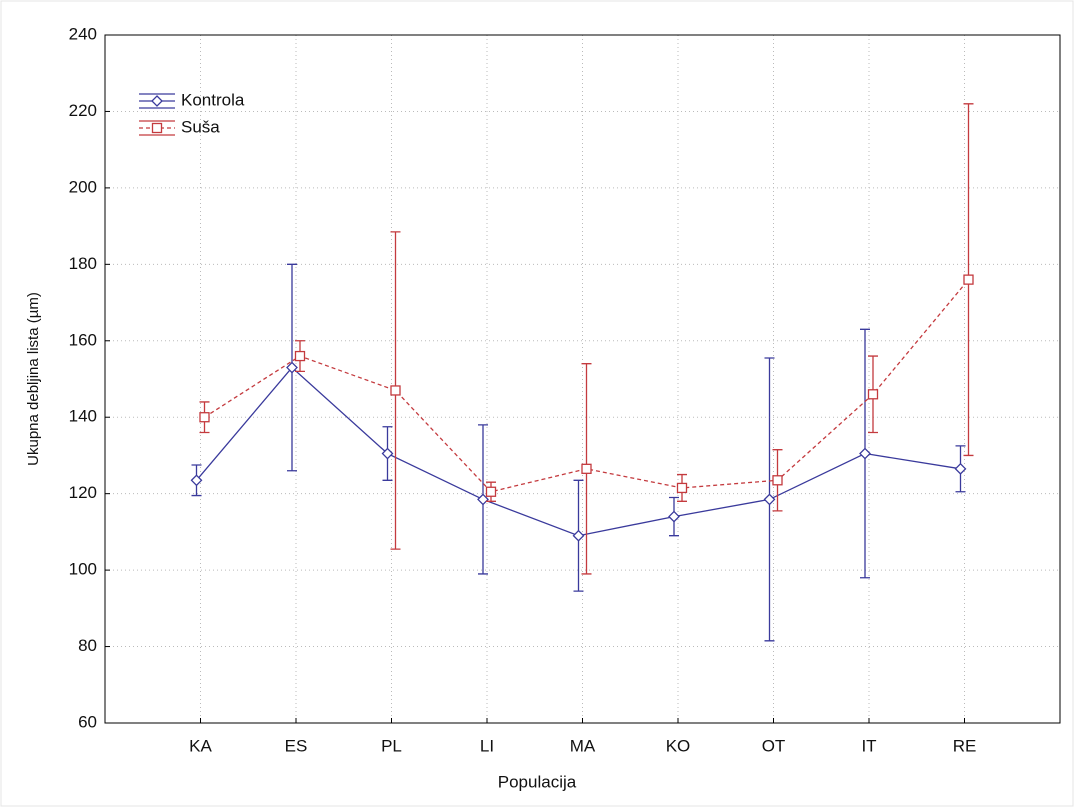  What do you see at coordinates (83, 569) in the screenshot?
I see `y-tick-label: 100` at bounding box center [83, 569].